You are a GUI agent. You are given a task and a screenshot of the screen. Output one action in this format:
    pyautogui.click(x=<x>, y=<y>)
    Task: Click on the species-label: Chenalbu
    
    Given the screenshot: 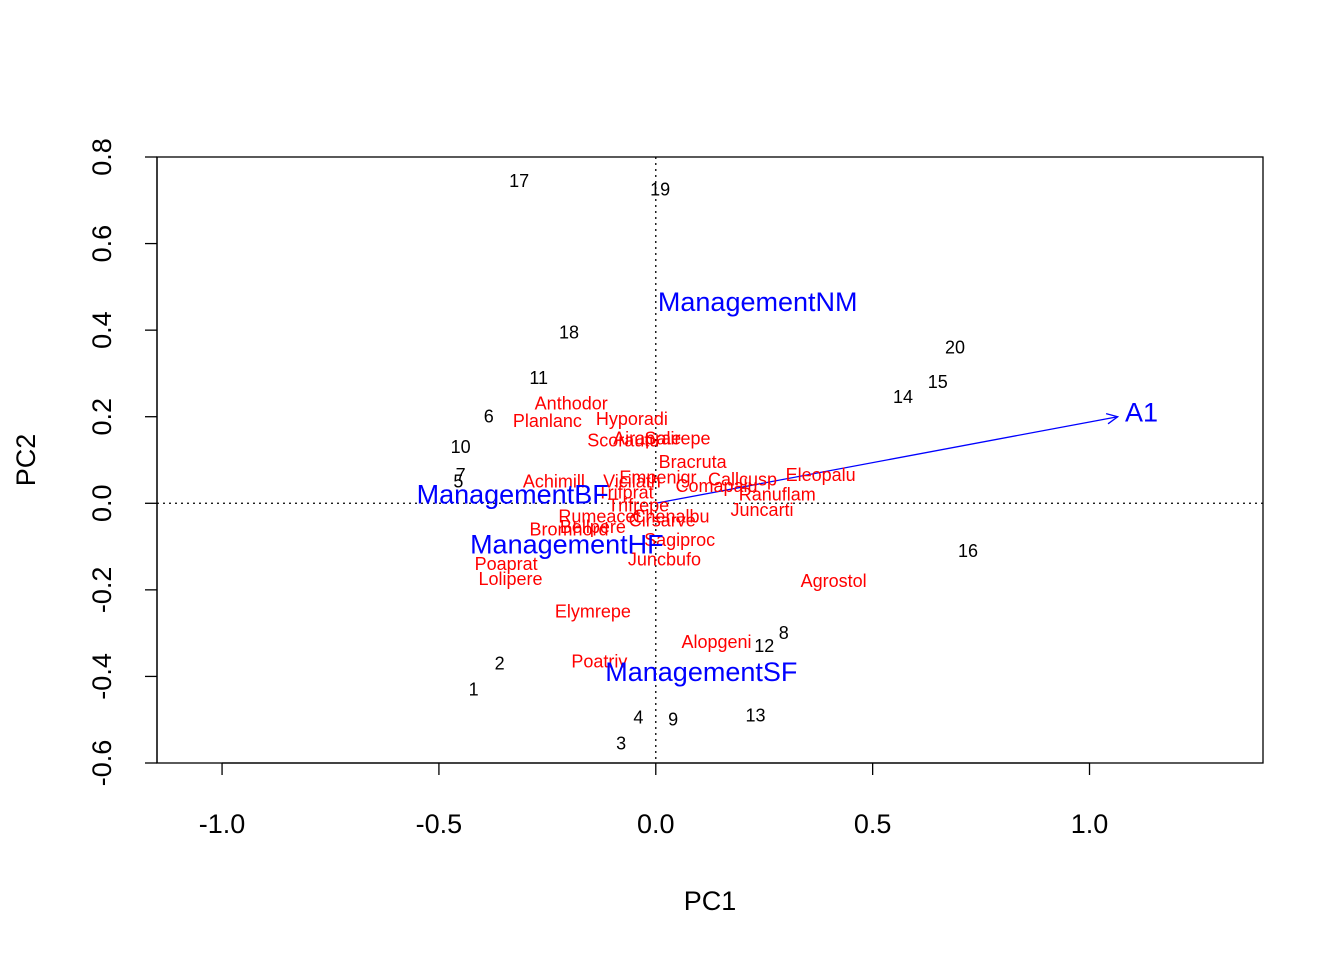 What is the action you would take?
    pyautogui.click(x=670, y=516)
    